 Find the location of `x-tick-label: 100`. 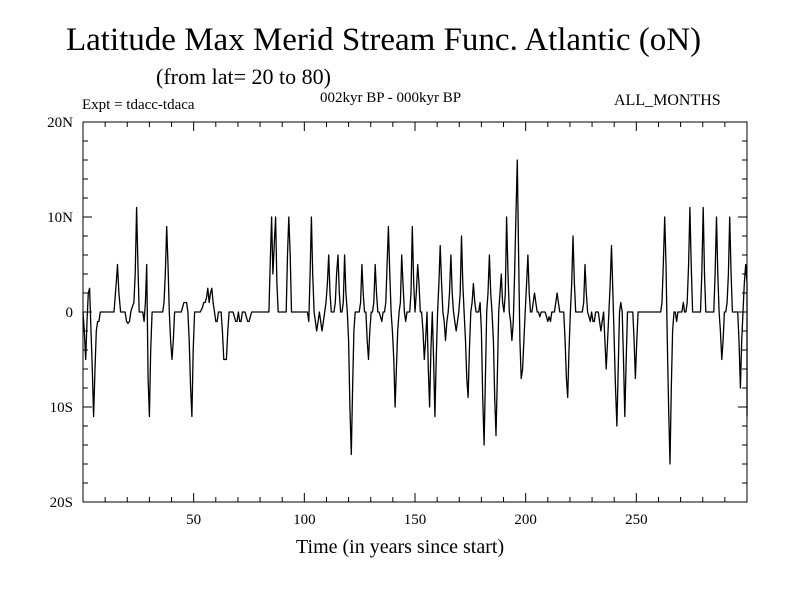

x-tick-label: 100 is located at coordinates (304, 520).